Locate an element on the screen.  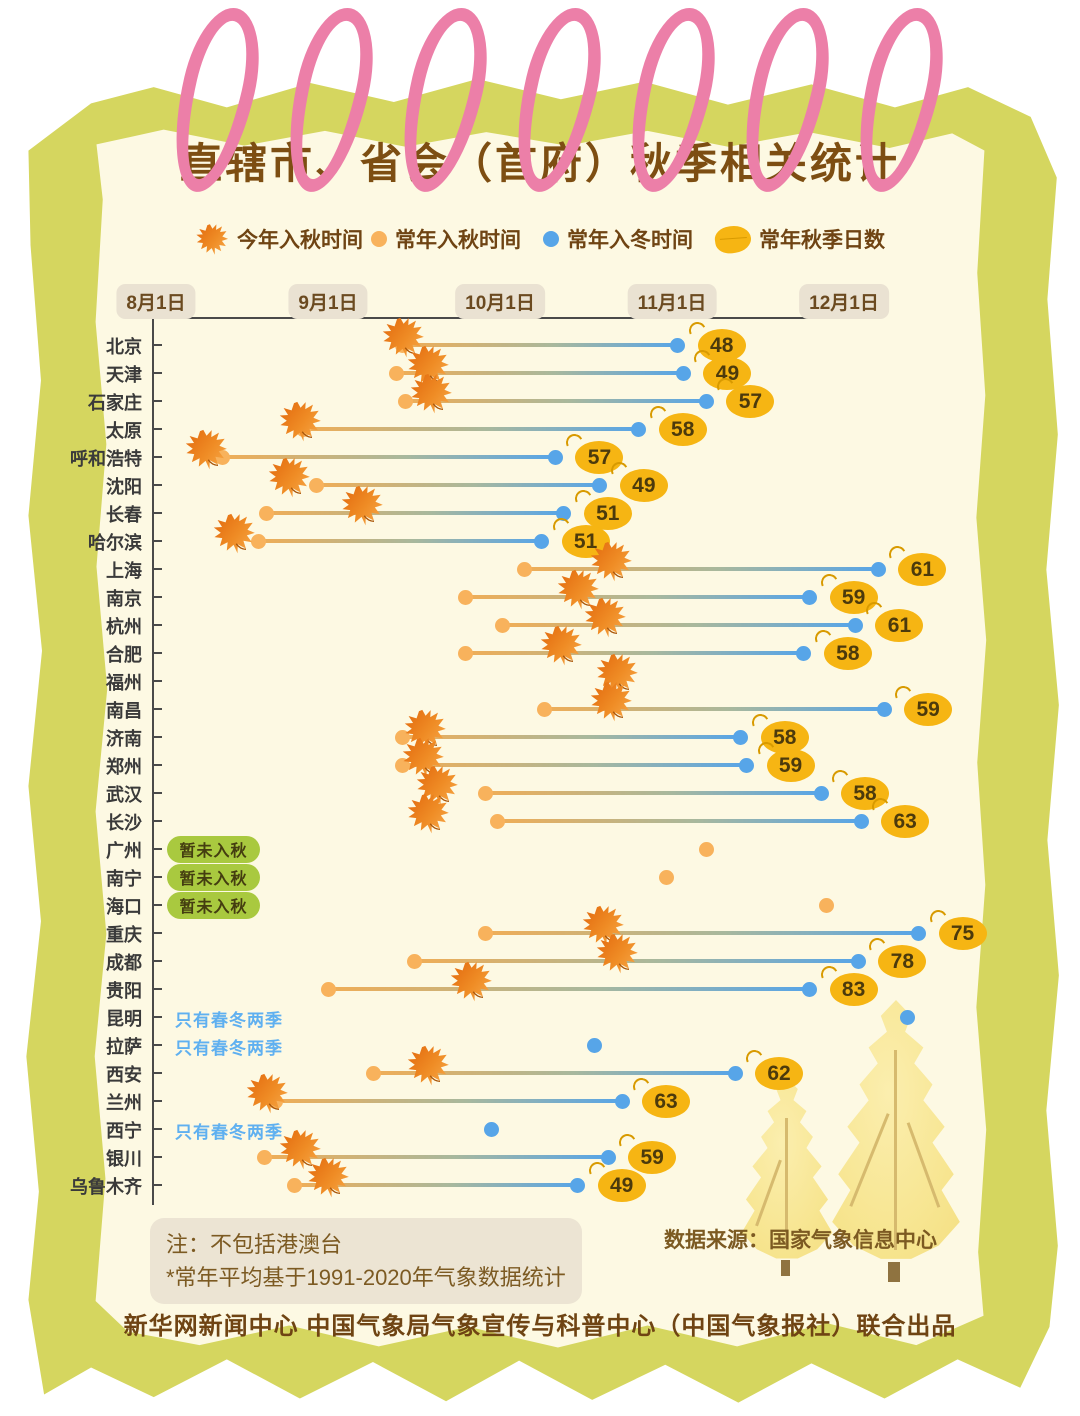
autumn-days-badge: 59 is located at coordinates (652, 1157).